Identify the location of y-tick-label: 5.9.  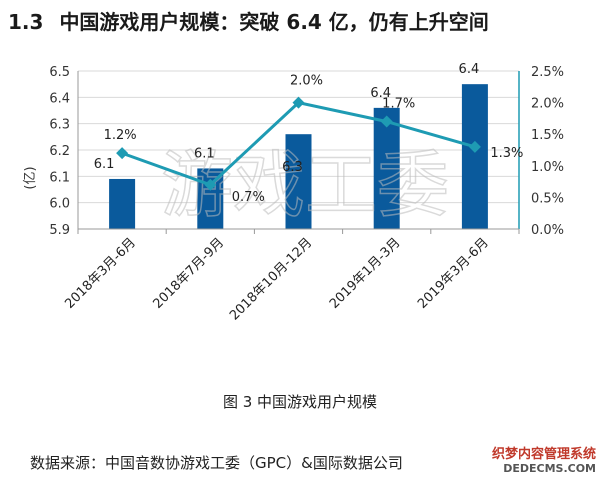
(59, 230).